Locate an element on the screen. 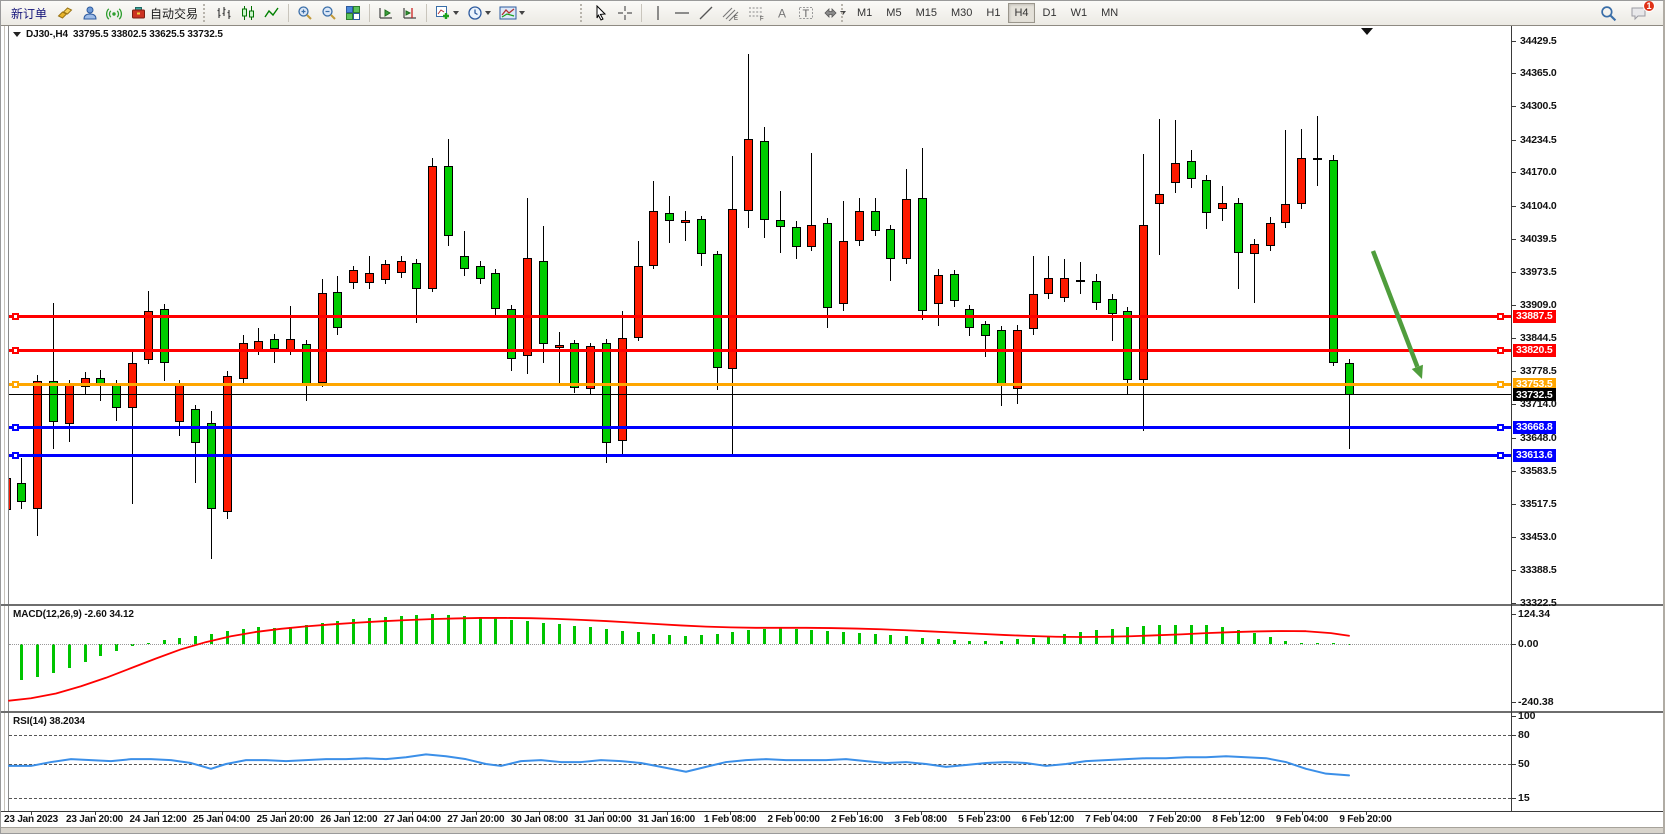  templates-button is located at coordinates (512, 13).